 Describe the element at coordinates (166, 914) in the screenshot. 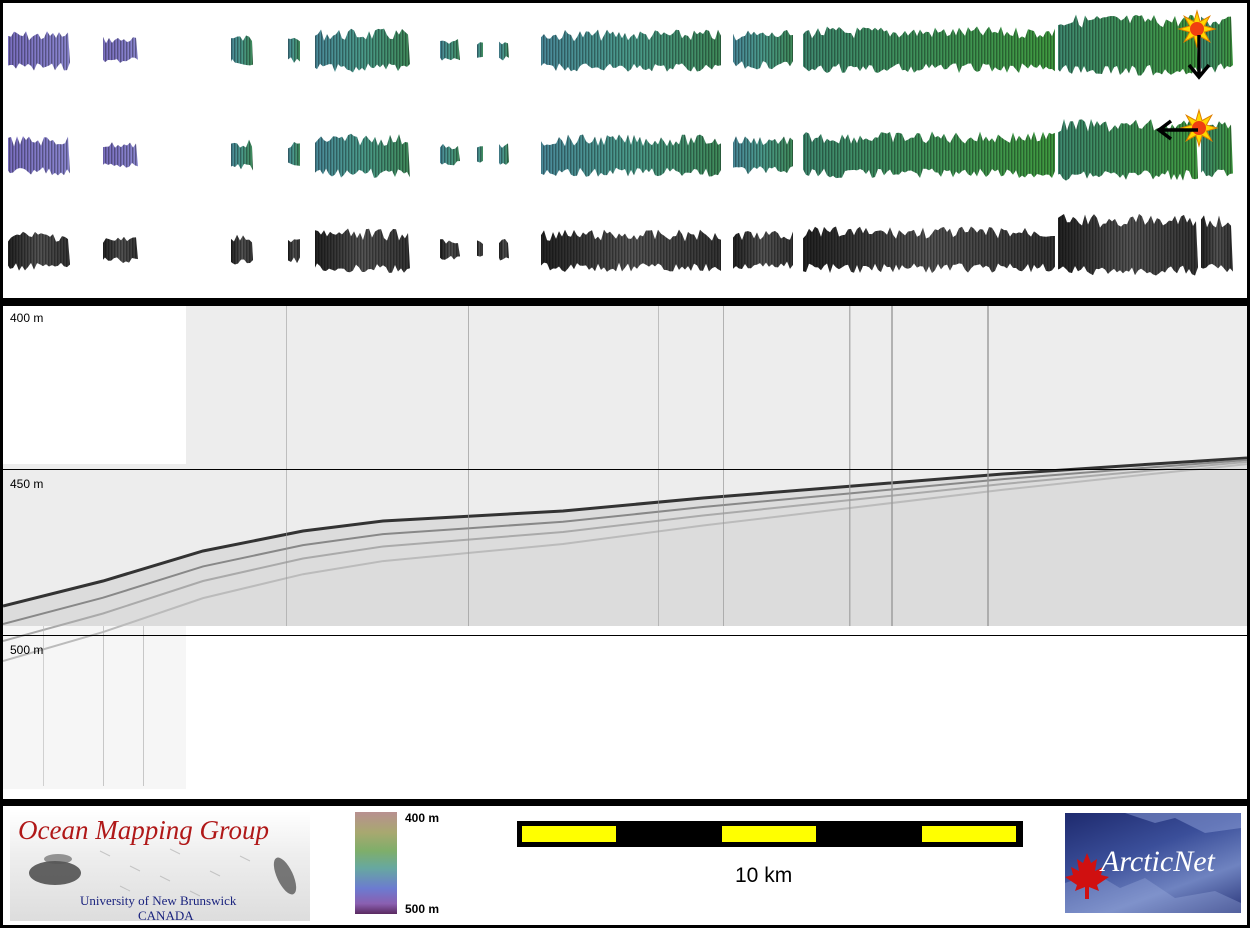

I see `omg-country: CANADA` at that location.